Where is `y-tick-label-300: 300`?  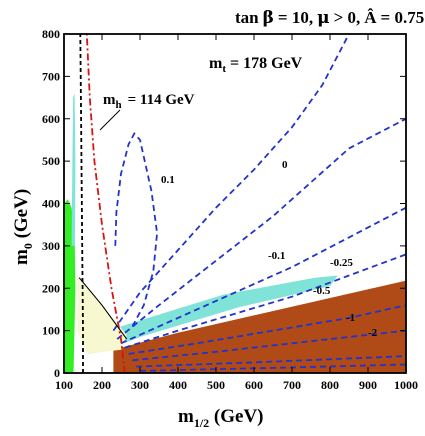
y-tick-label-300: 300 is located at coordinates (51, 246).